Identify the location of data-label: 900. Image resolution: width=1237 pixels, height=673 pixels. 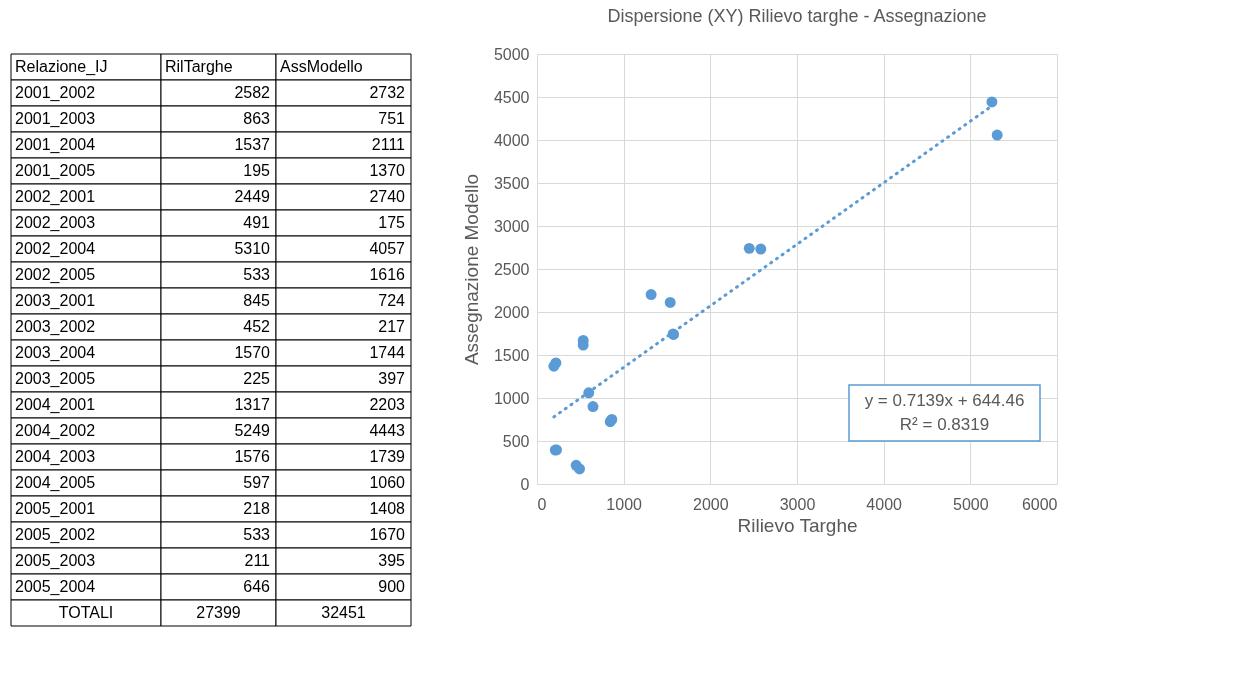
(392, 586).